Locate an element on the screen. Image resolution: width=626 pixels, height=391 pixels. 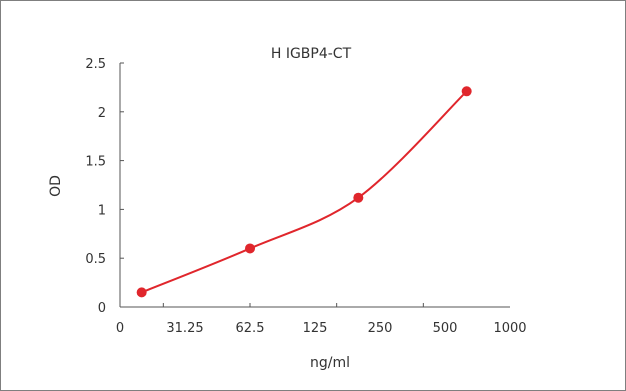
x-tick-label: 31.25 is located at coordinates (184, 328).